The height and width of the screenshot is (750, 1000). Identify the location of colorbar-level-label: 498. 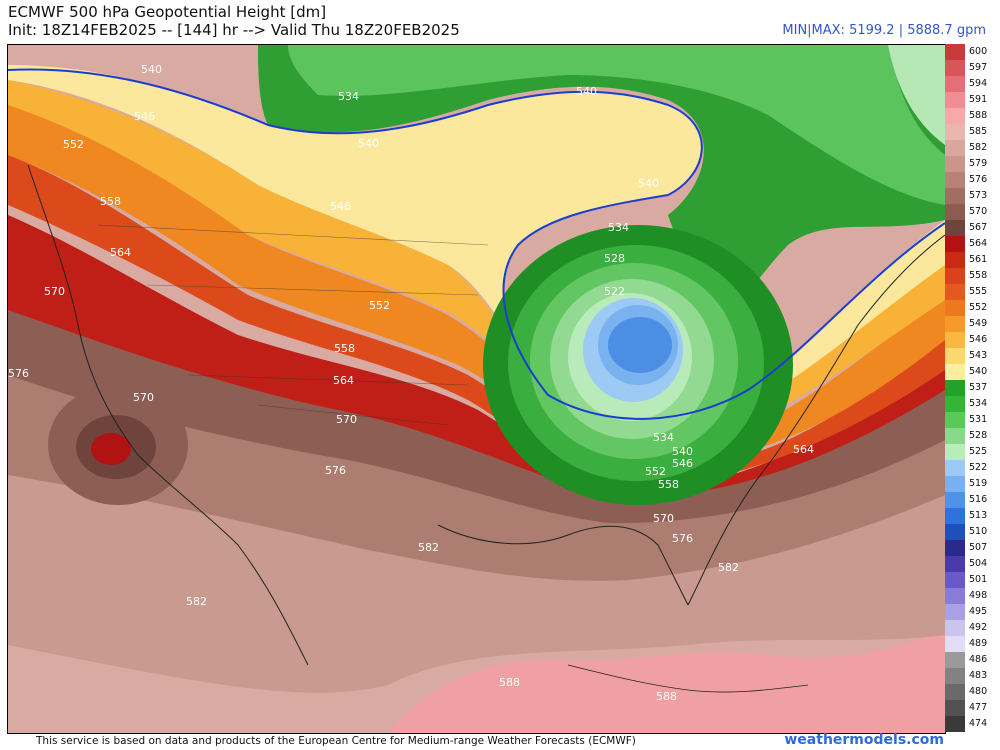
(978, 595).